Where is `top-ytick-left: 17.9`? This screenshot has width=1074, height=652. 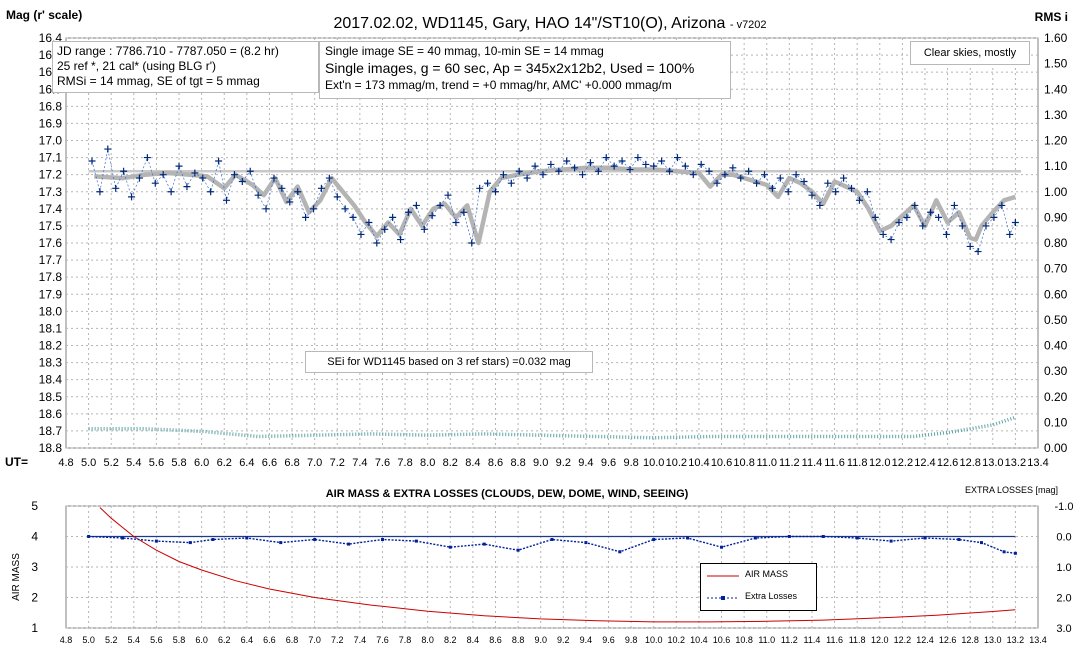
top-ytick-left: 17.9 is located at coordinates (51, 294).